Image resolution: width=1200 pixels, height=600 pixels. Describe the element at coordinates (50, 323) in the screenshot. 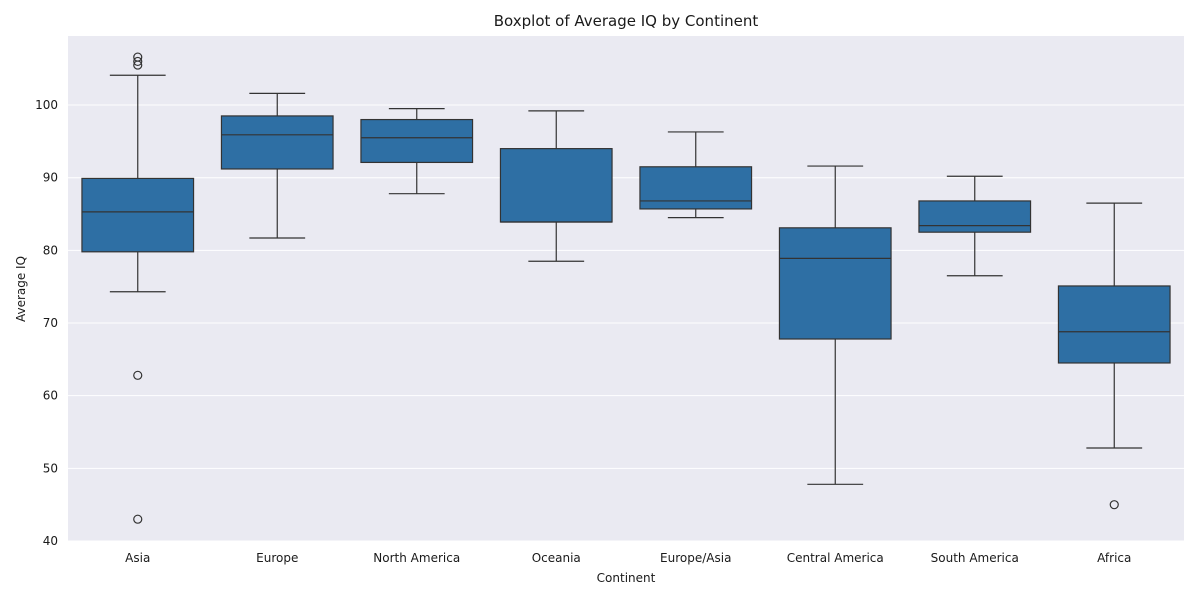

I see `y-tick-label: 70` at that location.